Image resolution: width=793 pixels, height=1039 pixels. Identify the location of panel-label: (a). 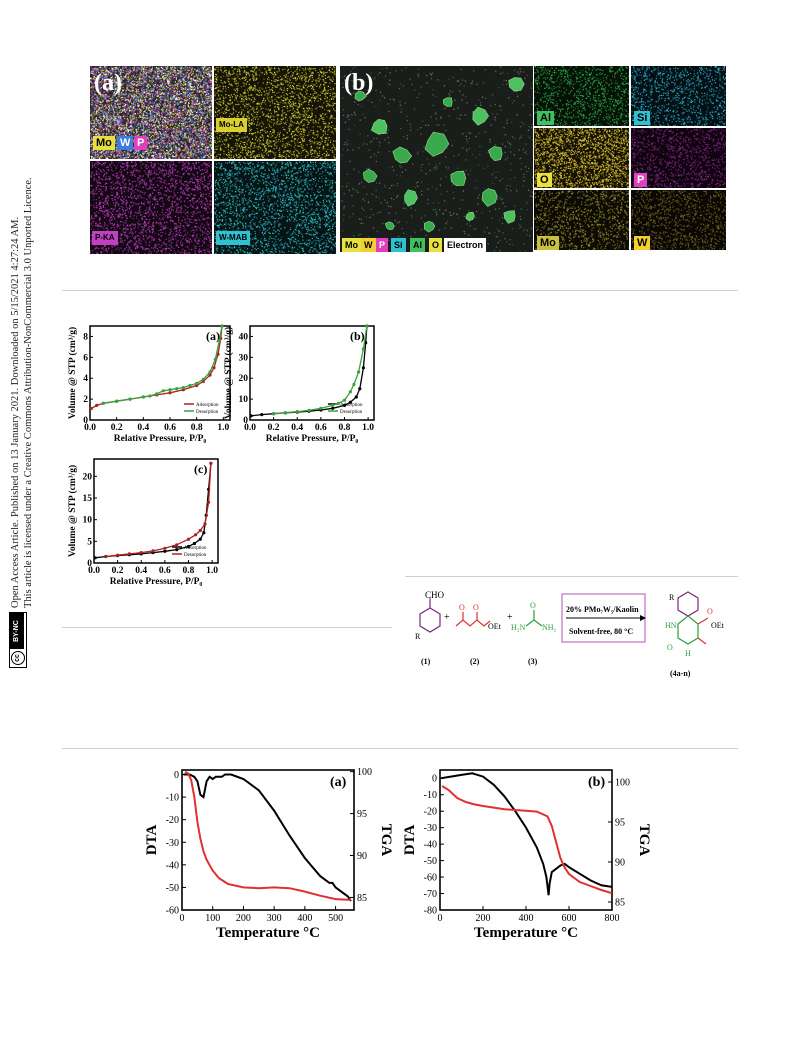
(338, 782).